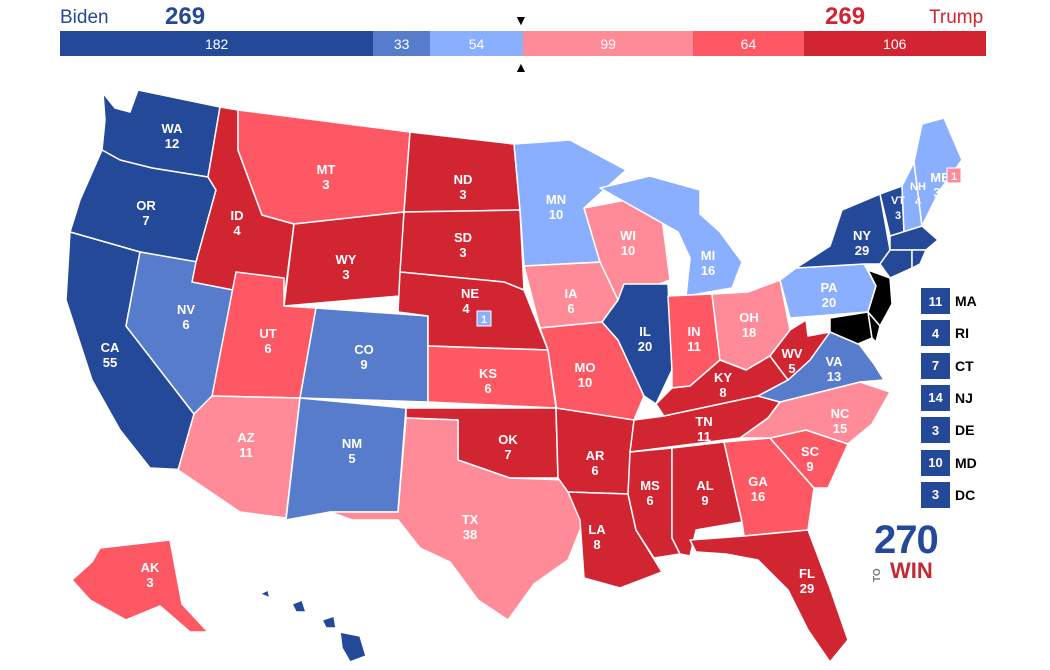 Image resolution: width=1050 pixels, height=670 pixels. Describe the element at coordinates (918, 202) in the screenshot. I see `state-ev-nh: 4` at that location.